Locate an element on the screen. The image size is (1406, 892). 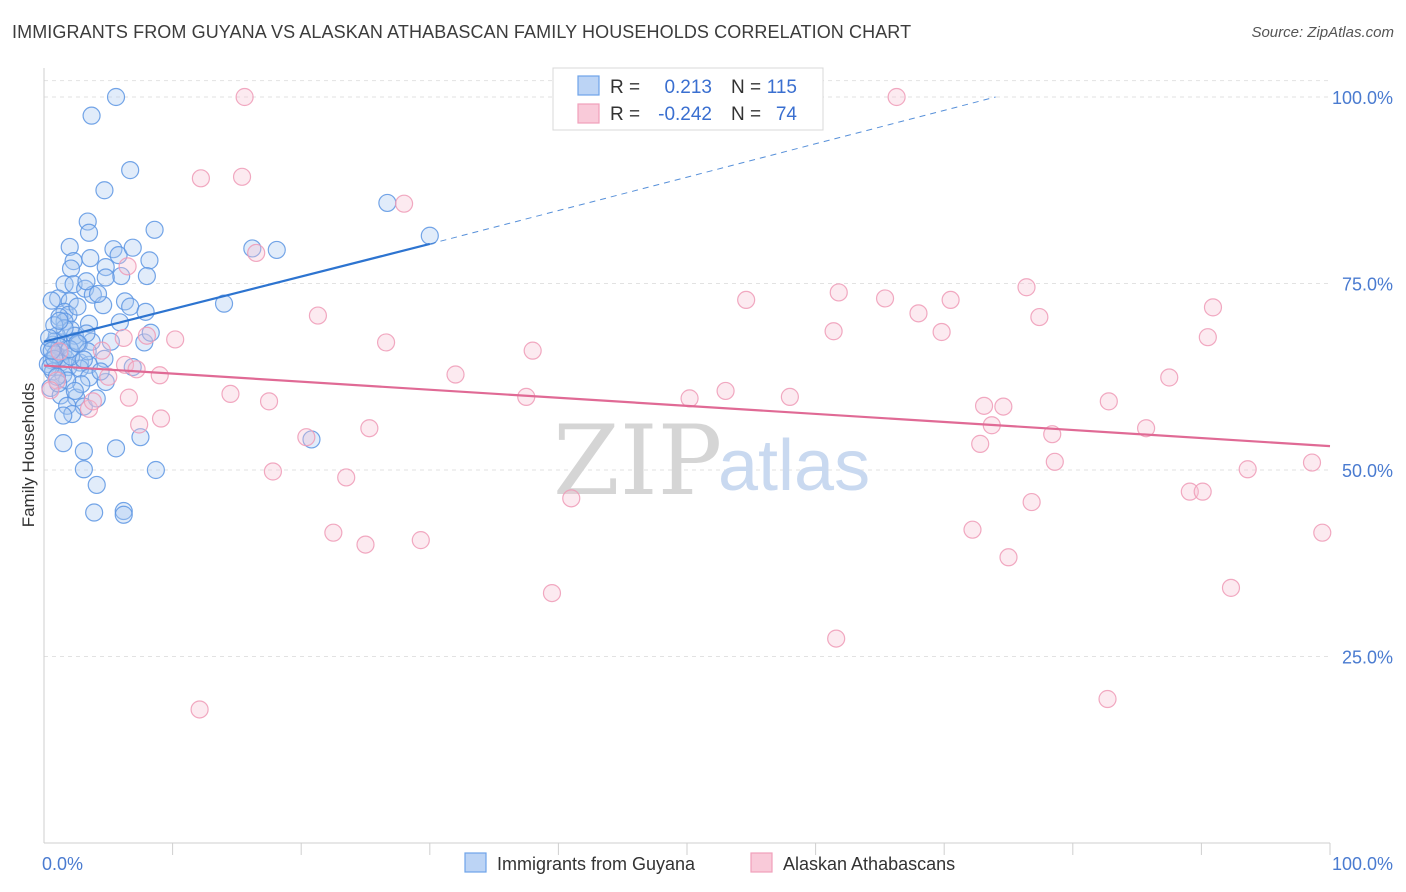
bottom-legend-swatch-blue is located at coordinates (475, 862).